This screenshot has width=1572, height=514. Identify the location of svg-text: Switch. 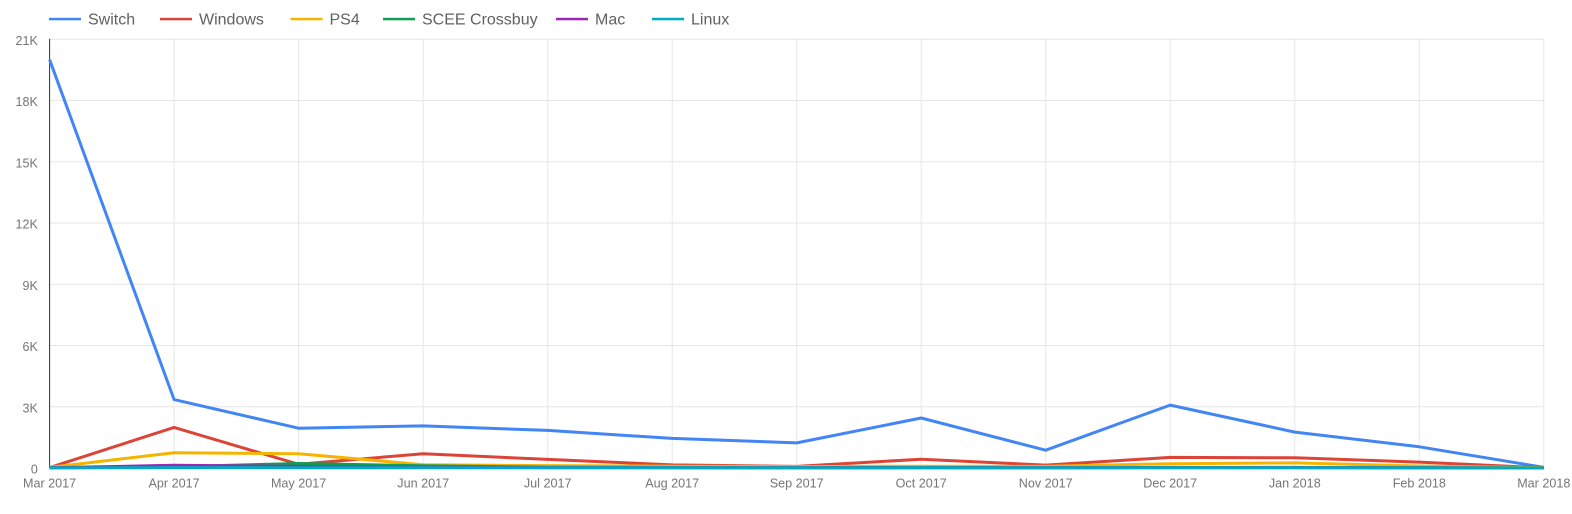
(111, 20).